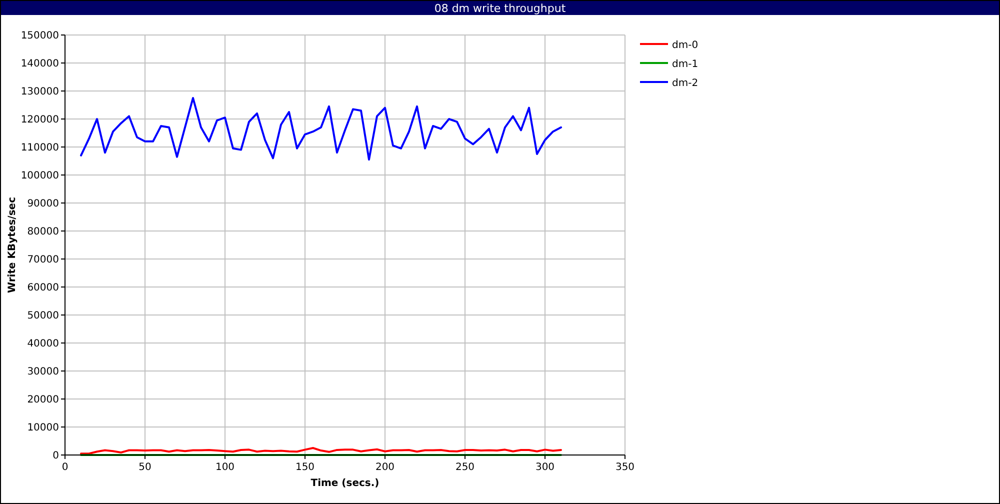  What do you see at coordinates (39, 176) in the screenshot?
I see `y-tick-label: 100000` at bounding box center [39, 176].